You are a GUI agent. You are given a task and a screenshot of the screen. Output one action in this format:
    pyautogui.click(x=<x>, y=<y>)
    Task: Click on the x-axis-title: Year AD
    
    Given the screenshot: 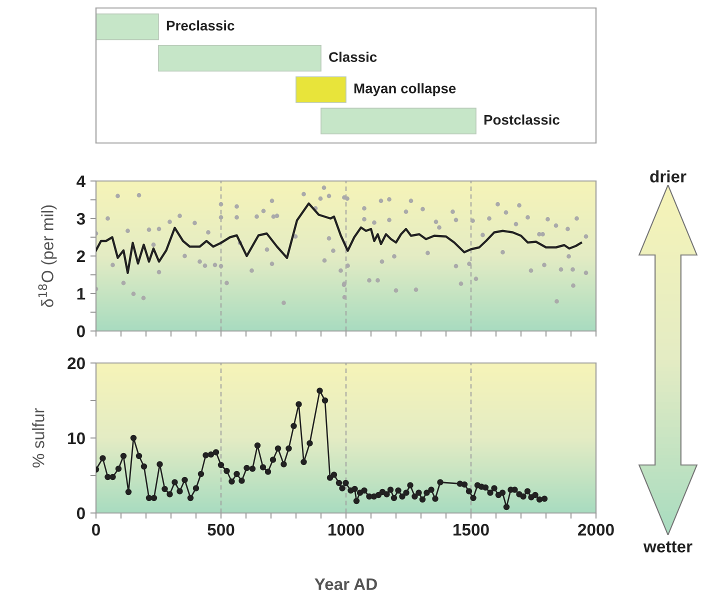 What is the action you would take?
    pyautogui.click(x=345, y=584)
    